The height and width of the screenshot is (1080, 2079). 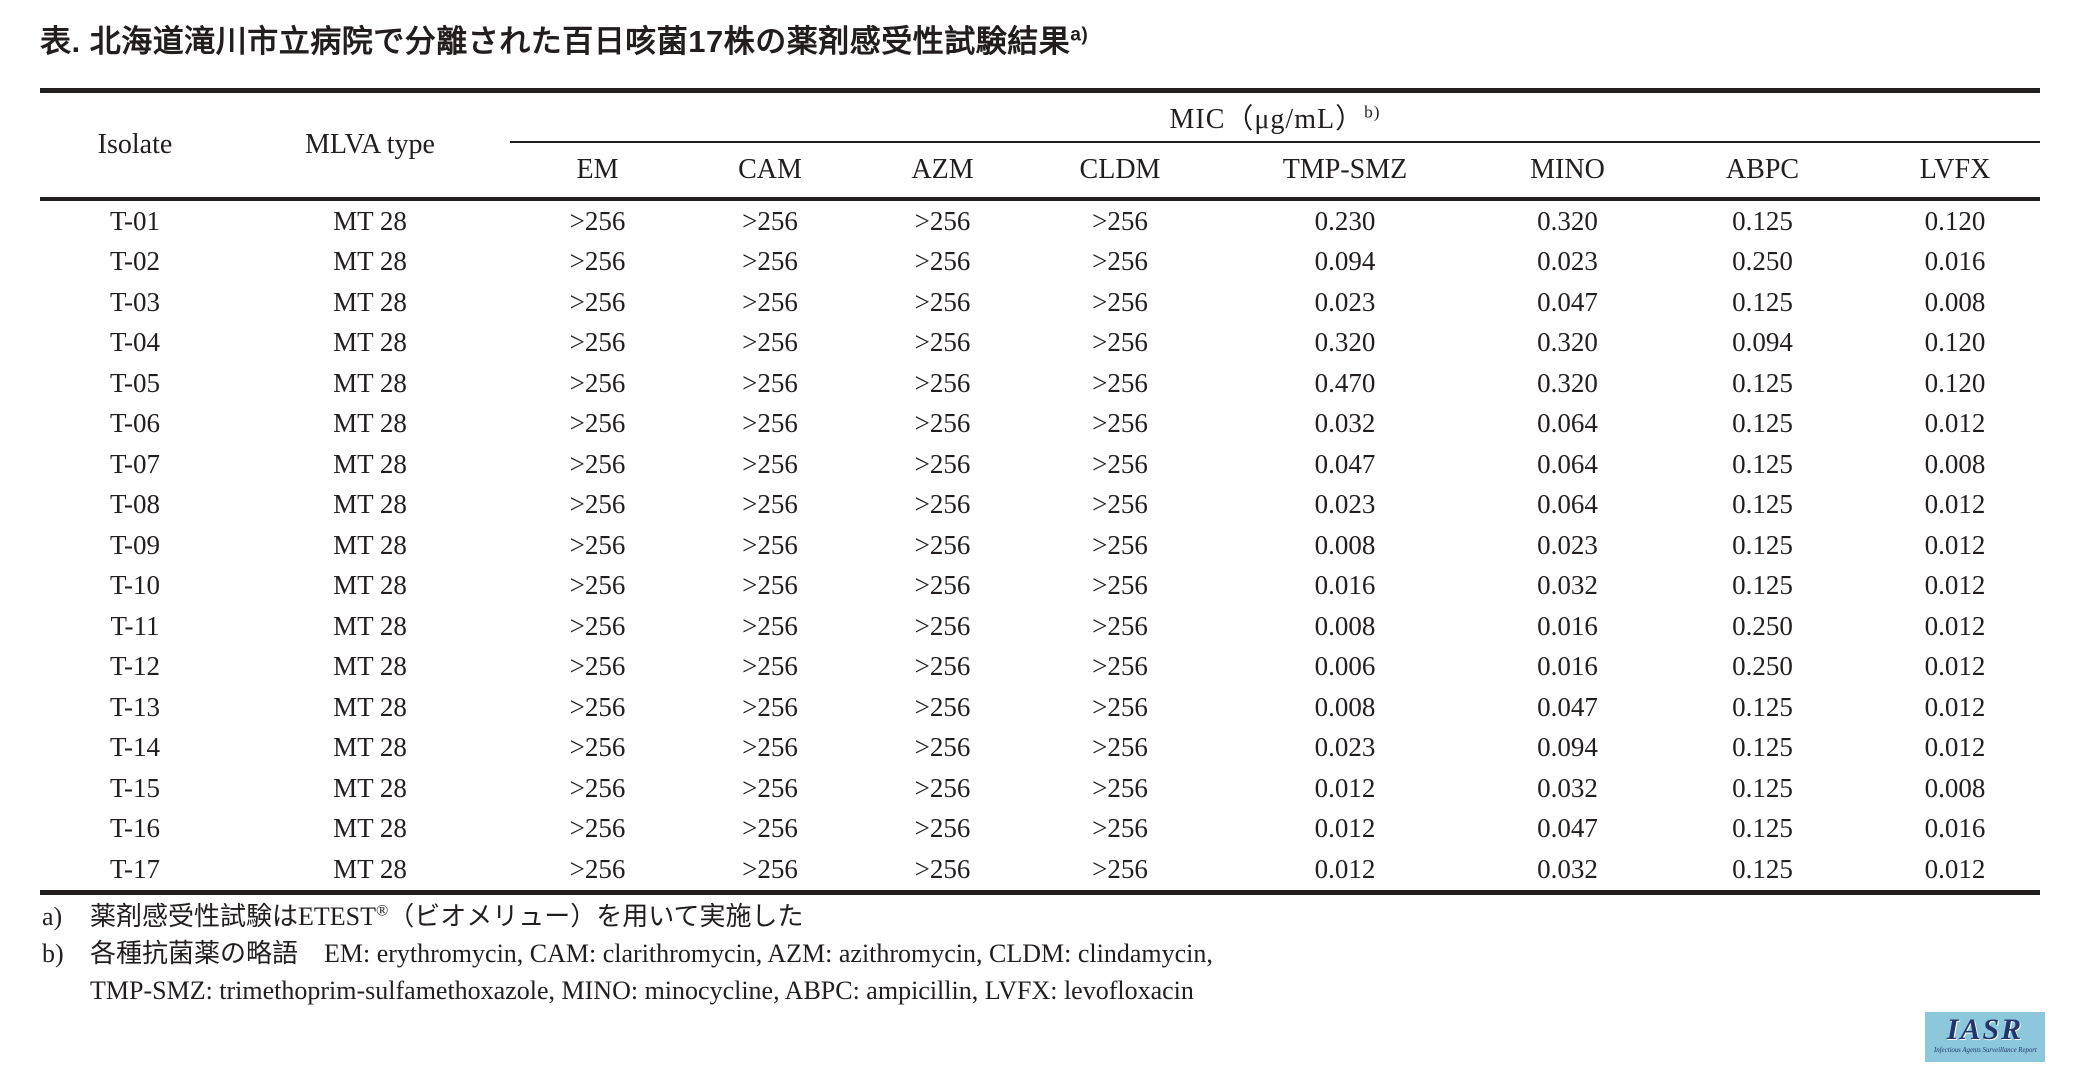 What do you see at coordinates (135, 625) in the screenshot?
I see `cell-isolate: T-11` at bounding box center [135, 625].